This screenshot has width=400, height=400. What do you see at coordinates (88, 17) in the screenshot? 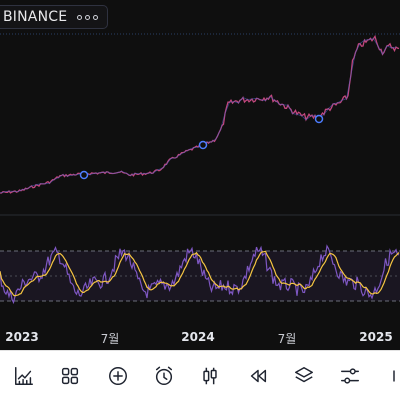
I see `more-options-icon` at bounding box center [88, 17].